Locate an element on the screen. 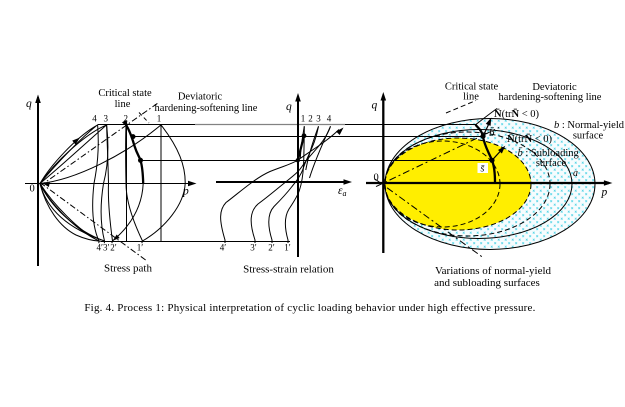 Image resolution: width=625 pixels, height=407 pixels. svg-text: 4′ is located at coordinates (223, 248).